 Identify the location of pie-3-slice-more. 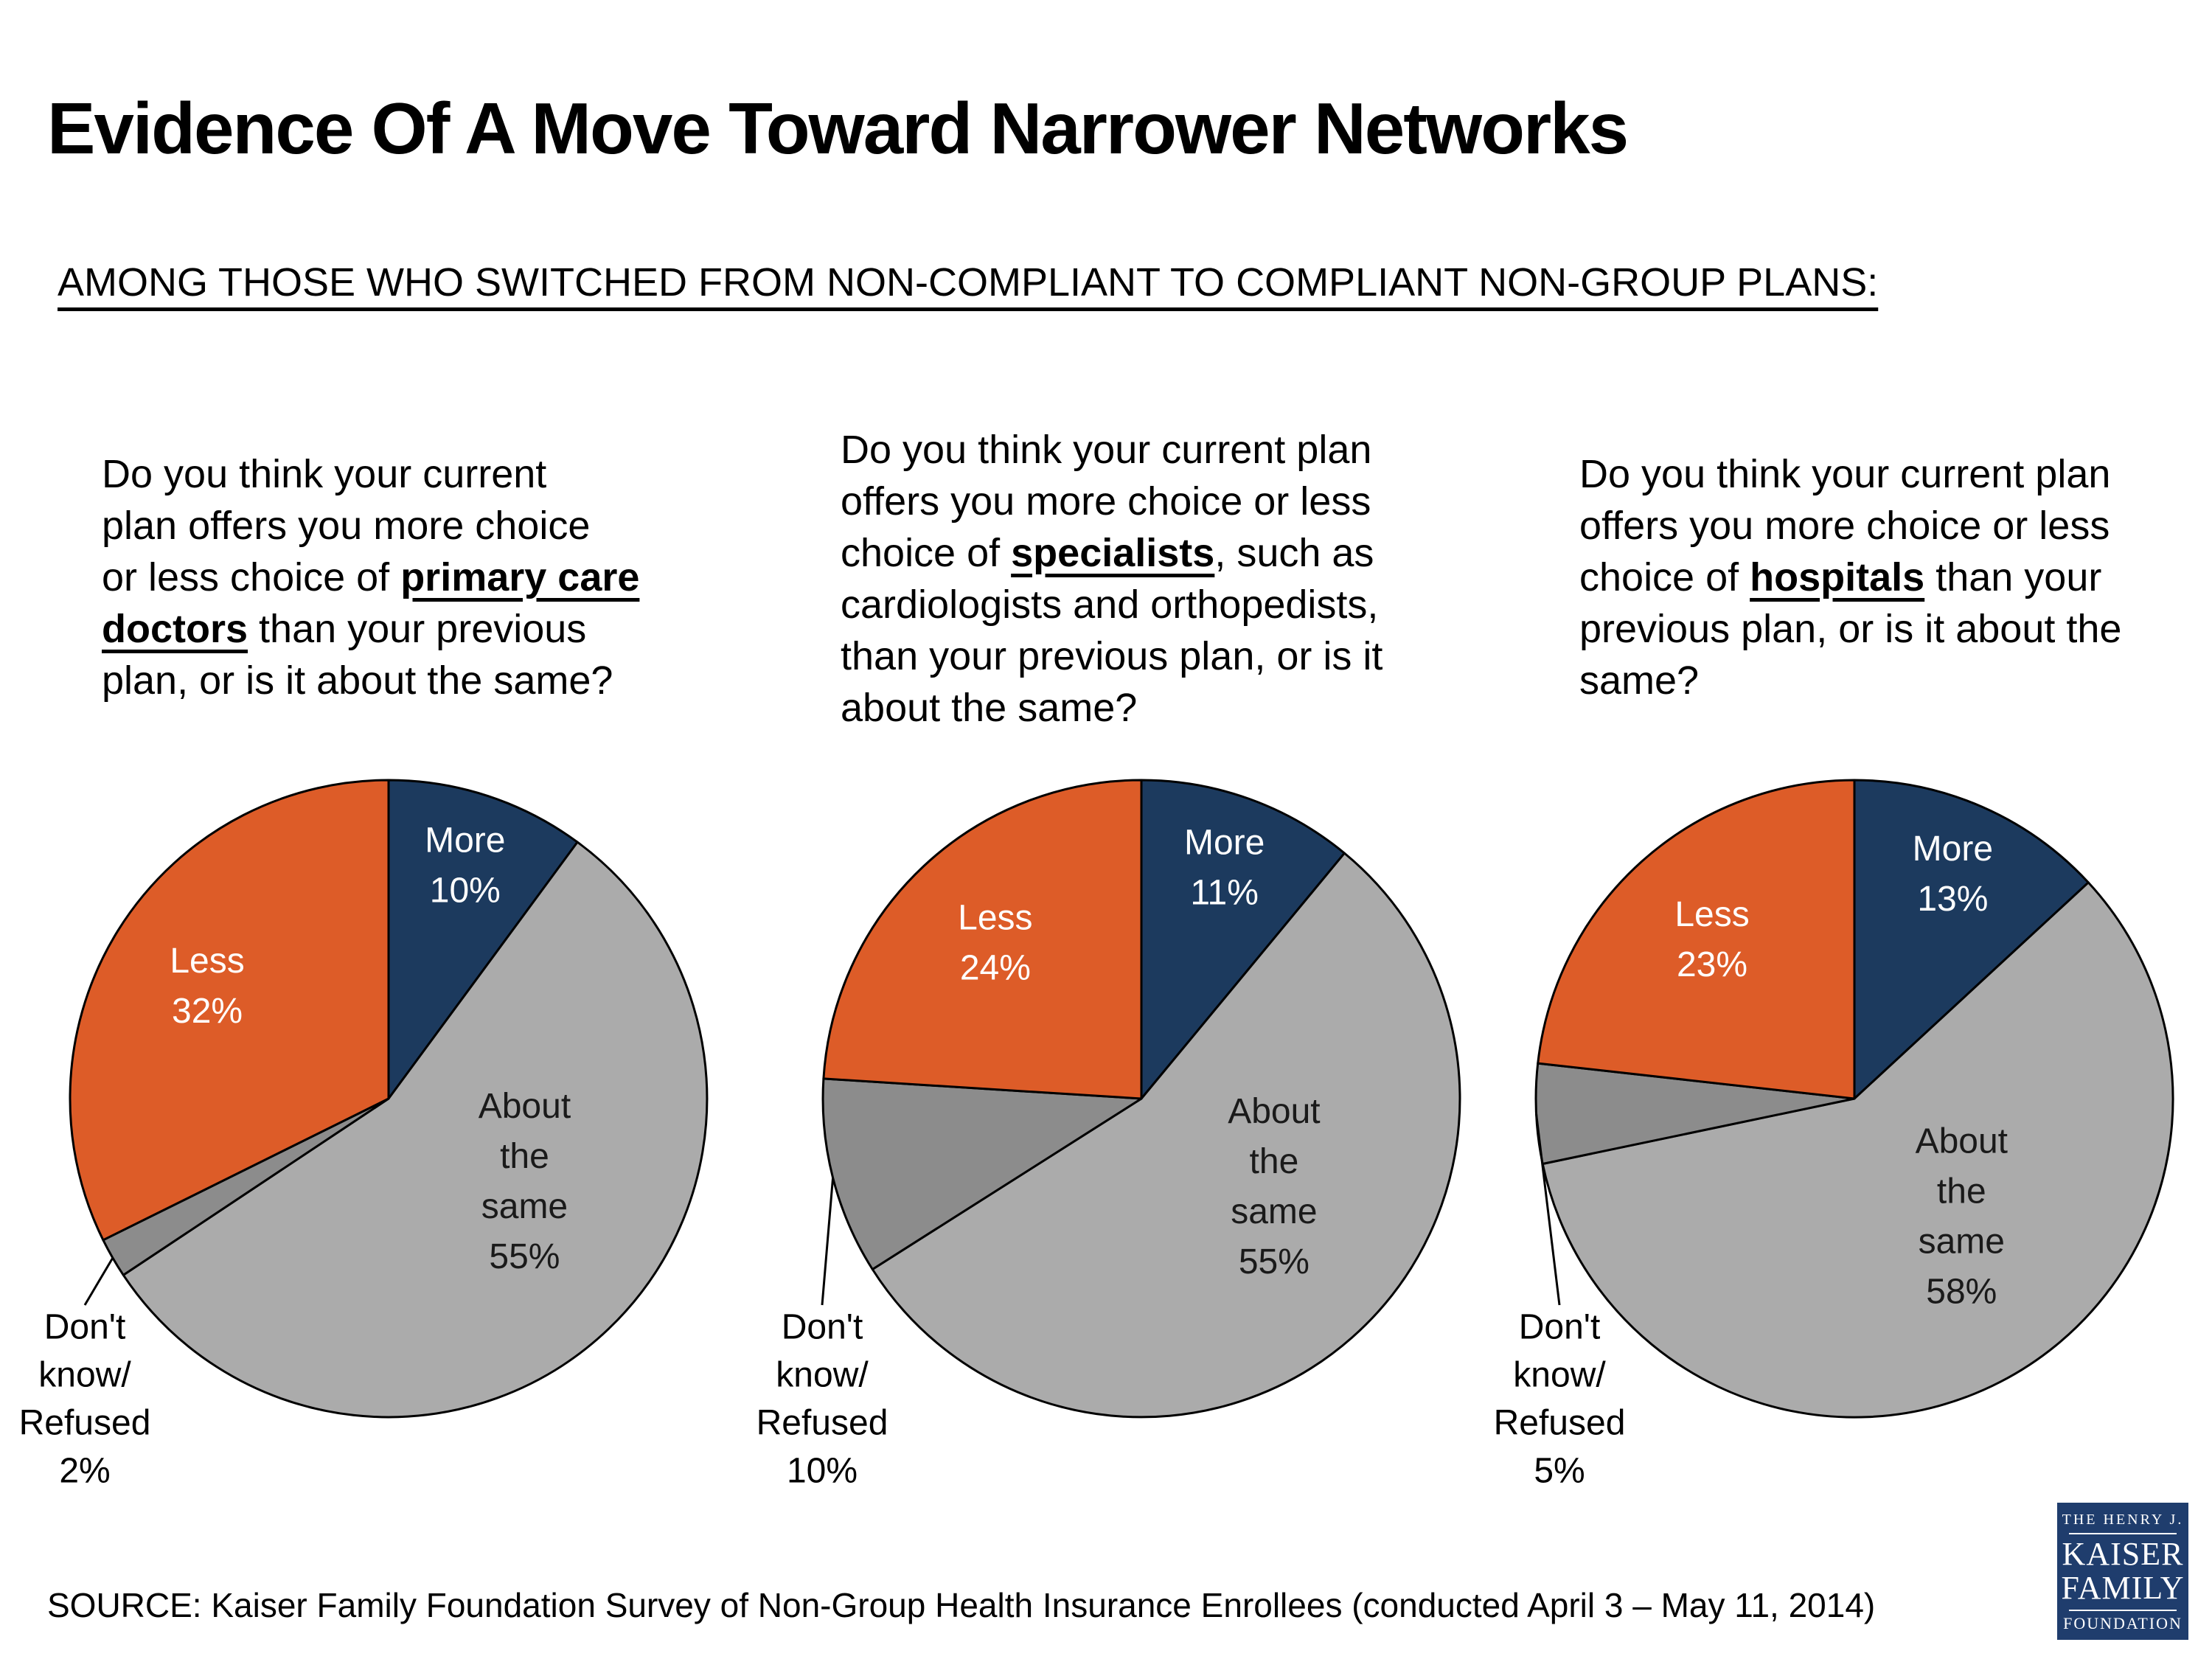
(1971, 939).